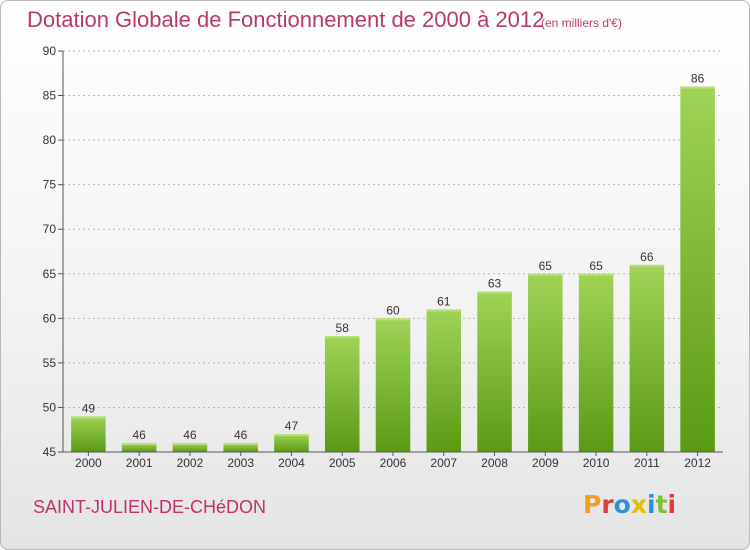 The height and width of the screenshot is (550, 750). I want to click on y-tick-label: 75, so click(50, 185).